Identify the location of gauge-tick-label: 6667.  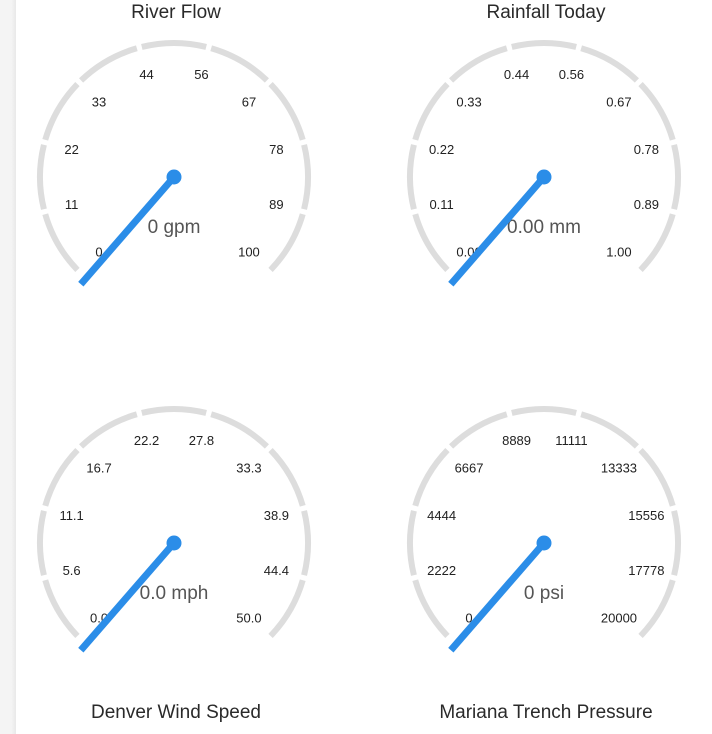
(469, 468).